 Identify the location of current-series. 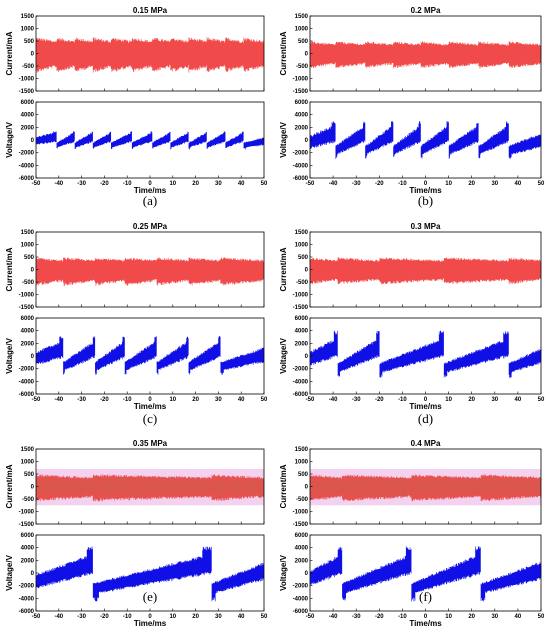
(426, 55).